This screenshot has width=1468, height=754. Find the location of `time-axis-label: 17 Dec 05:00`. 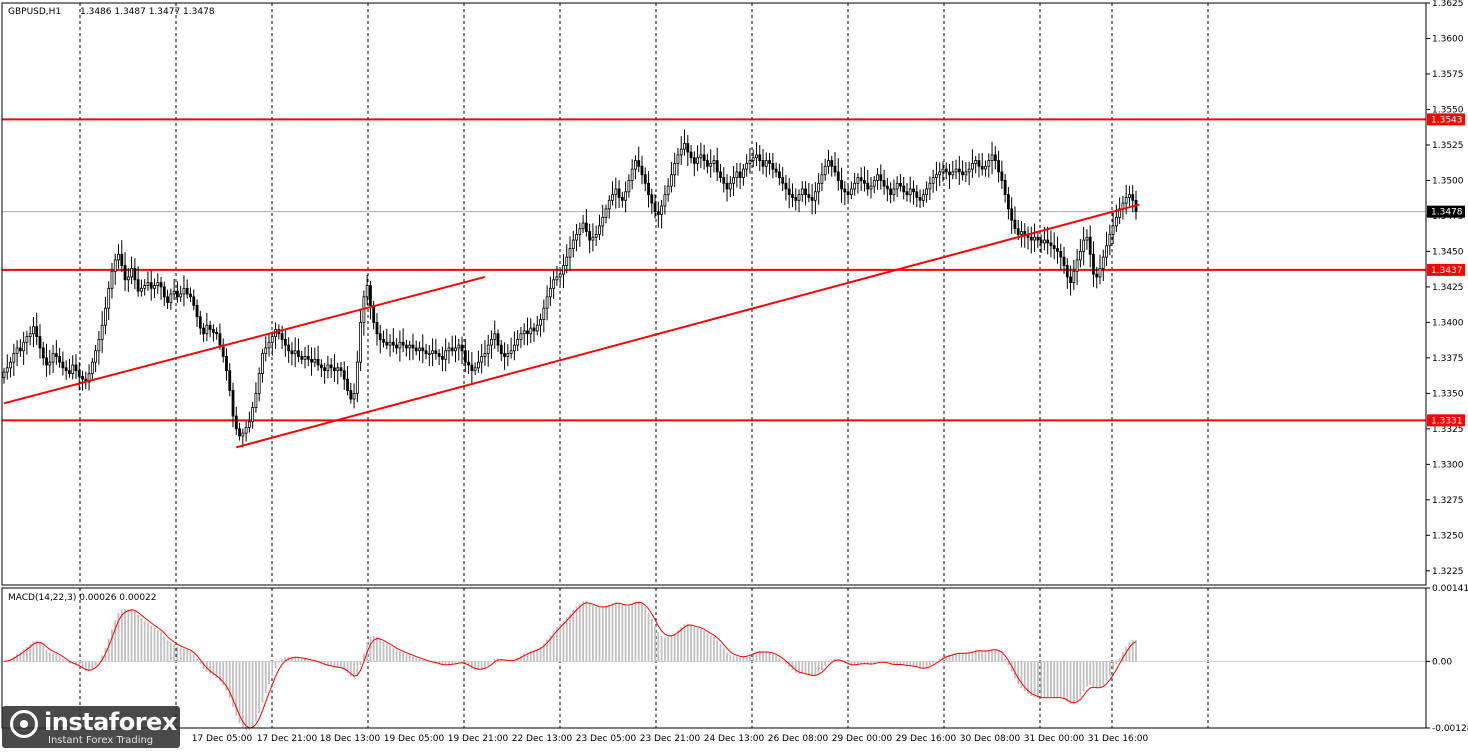

time-axis-label: 17 Dec 05:00 is located at coordinates (222, 739).